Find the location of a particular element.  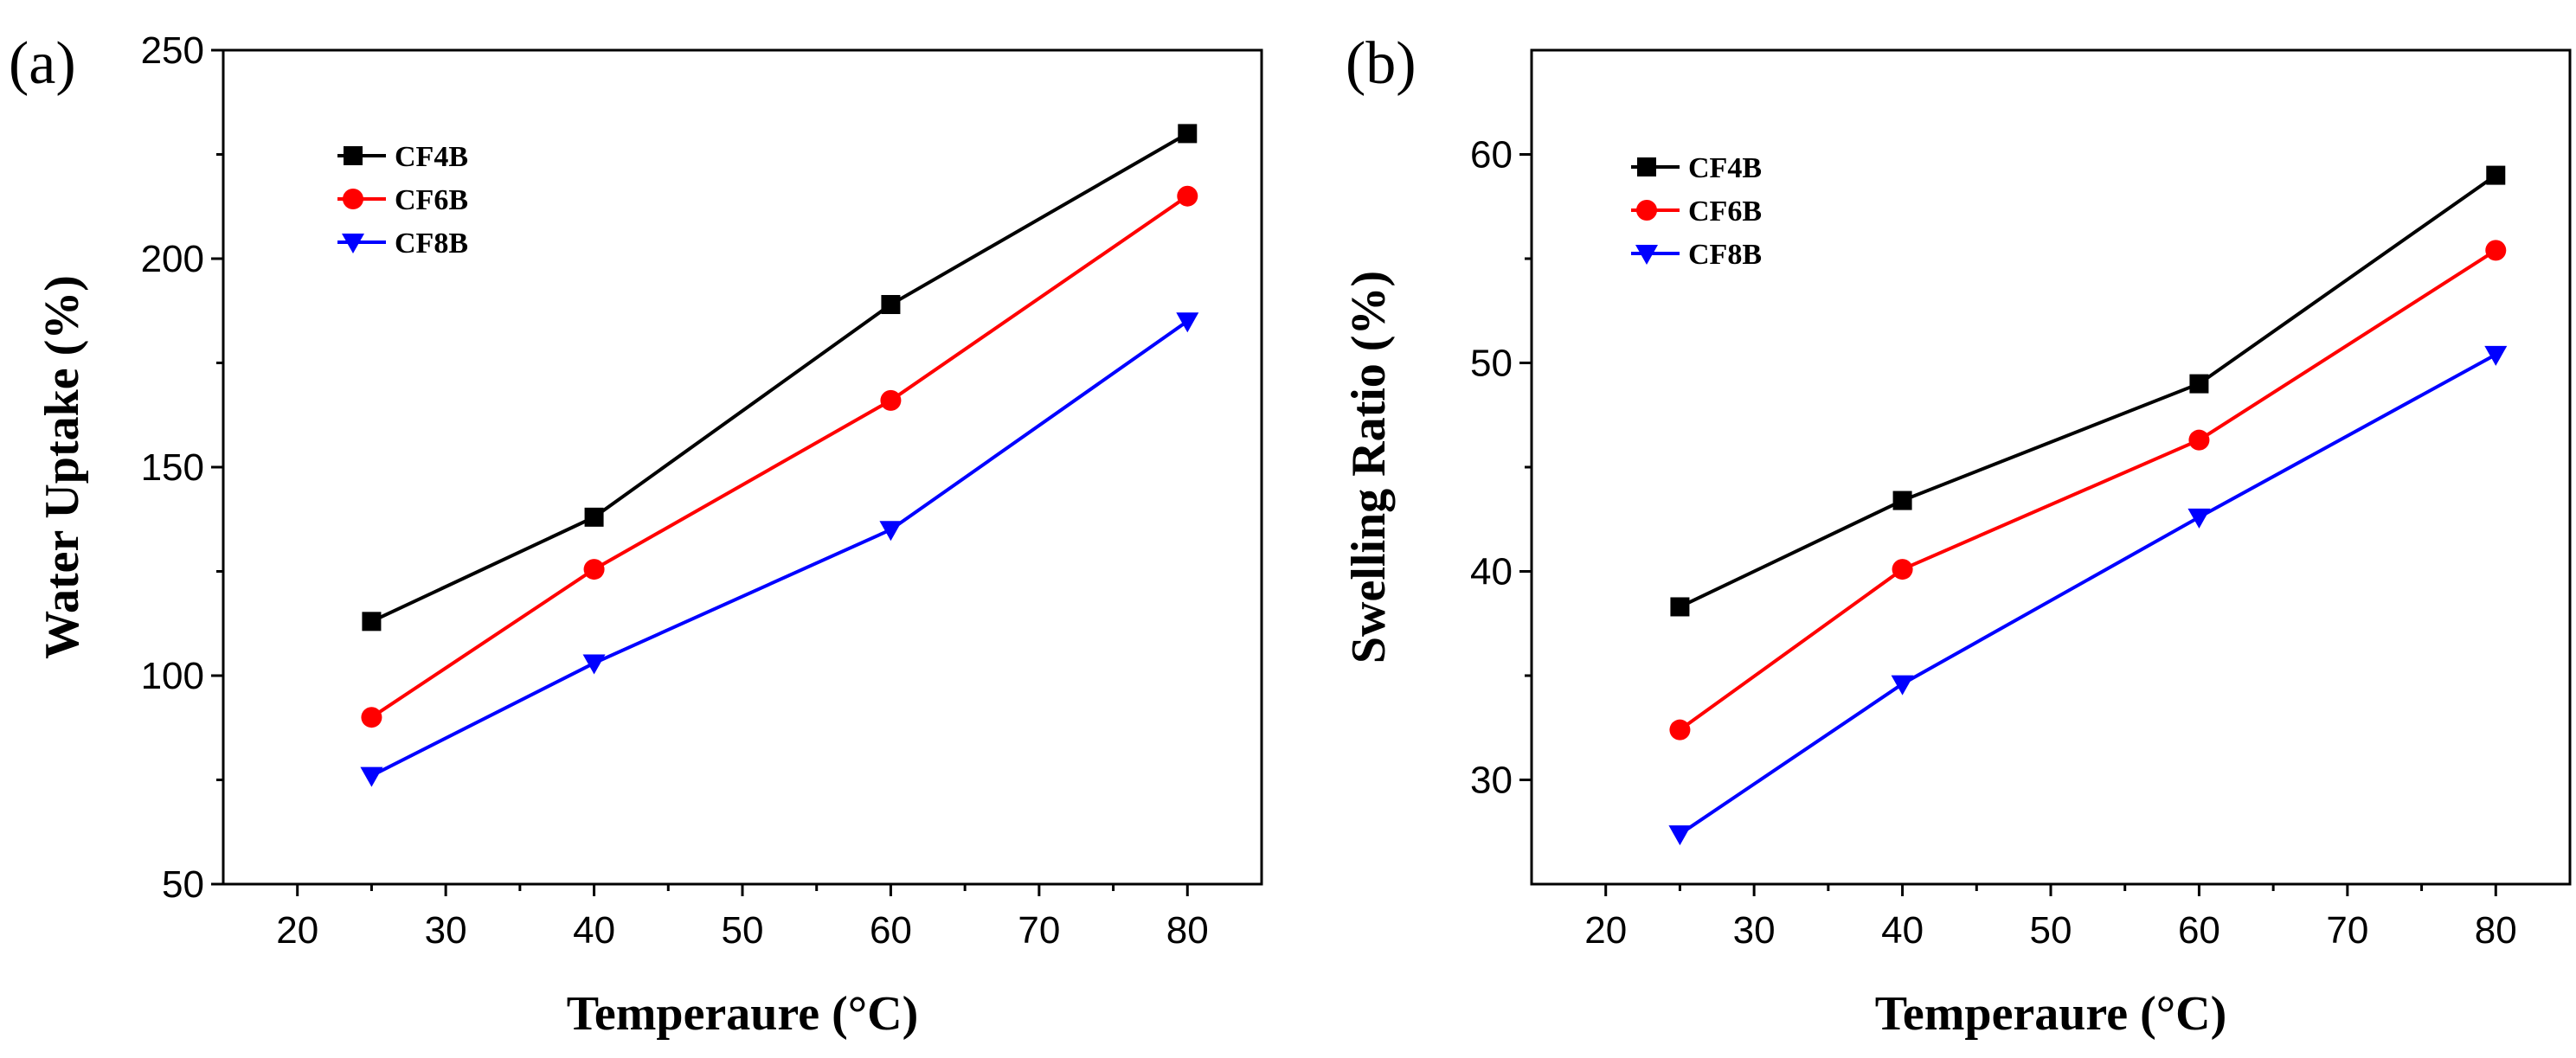

y-tick-label: 100 is located at coordinates (173, 676).